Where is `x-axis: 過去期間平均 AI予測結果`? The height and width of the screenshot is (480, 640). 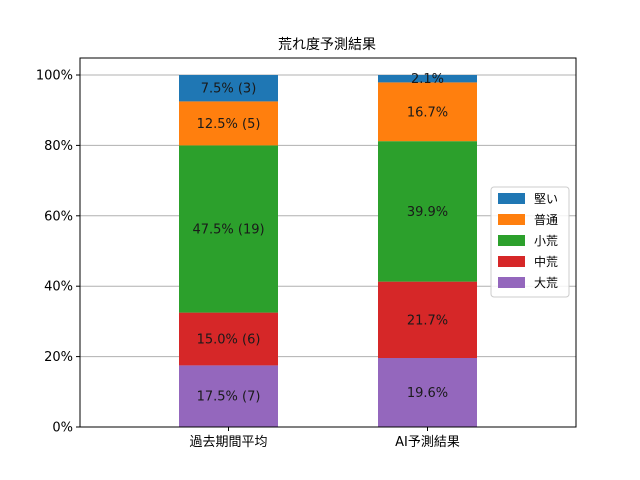
x-axis: 過去期間平均 AI予測結果 is located at coordinates (324, 438).